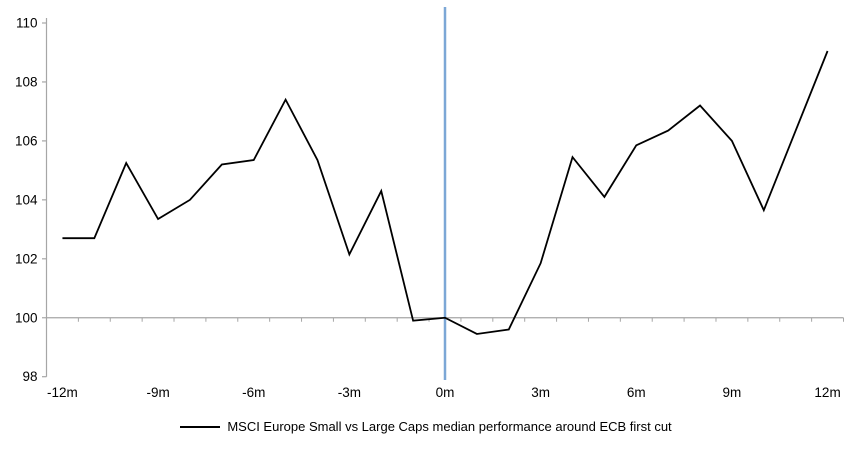  I want to click on x-axis-tick-label: 0m, so click(445, 392).